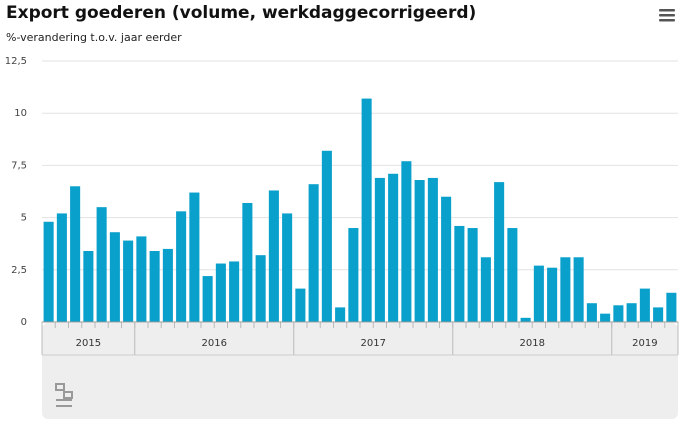 The height and width of the screenshot is (431, 693). Describe the element at coordinates (24, 322) in the screenshot. I see `y-tick-label: 0` at that location.